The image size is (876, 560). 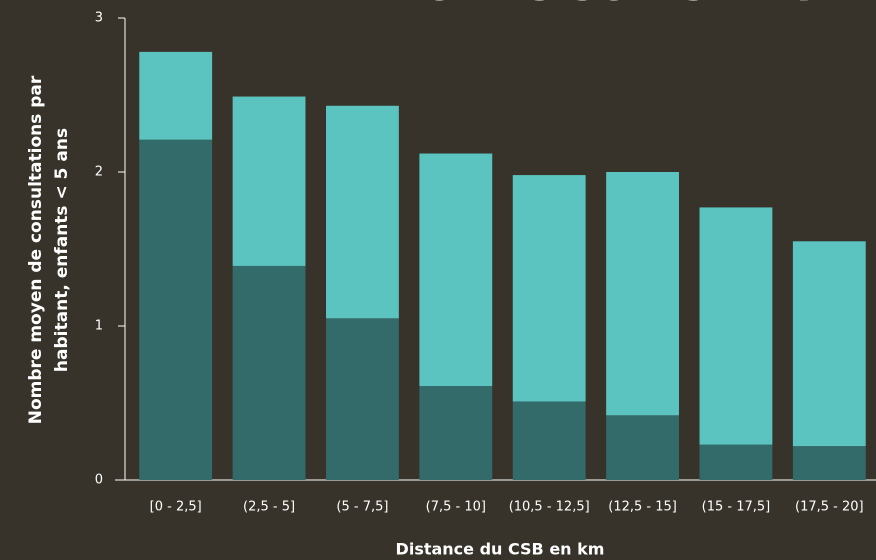 What do you see at coordinates (36, 249) in the screenshot?
I see `y-axis-label: Nombre moyen de consultations par` at bounding box center [36, 249].